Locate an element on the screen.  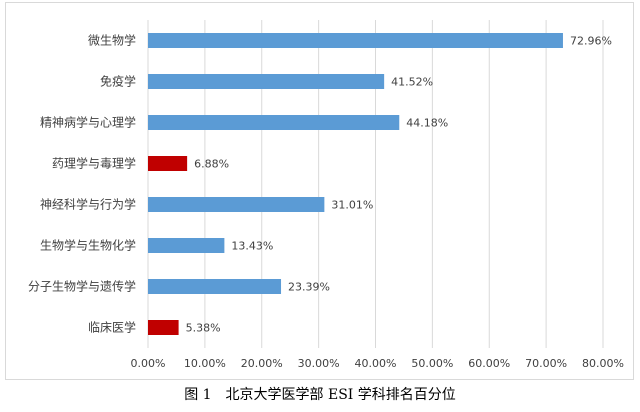
x-tick-label-0: 0.00% is located at coordinates (148, 363).